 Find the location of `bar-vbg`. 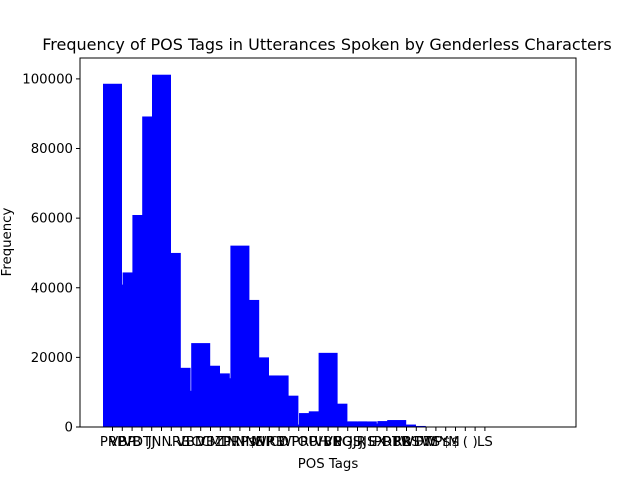

bar-vbg is located at coordinates (338, 415).